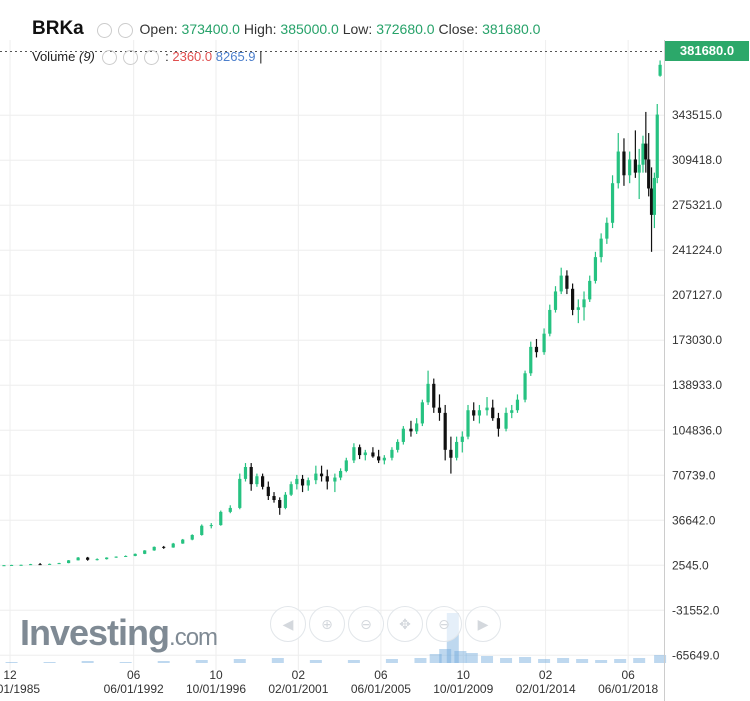 This screenshot has width=750, height=701. I want to click on x-tick-top-label: 06, so click(381, 675).